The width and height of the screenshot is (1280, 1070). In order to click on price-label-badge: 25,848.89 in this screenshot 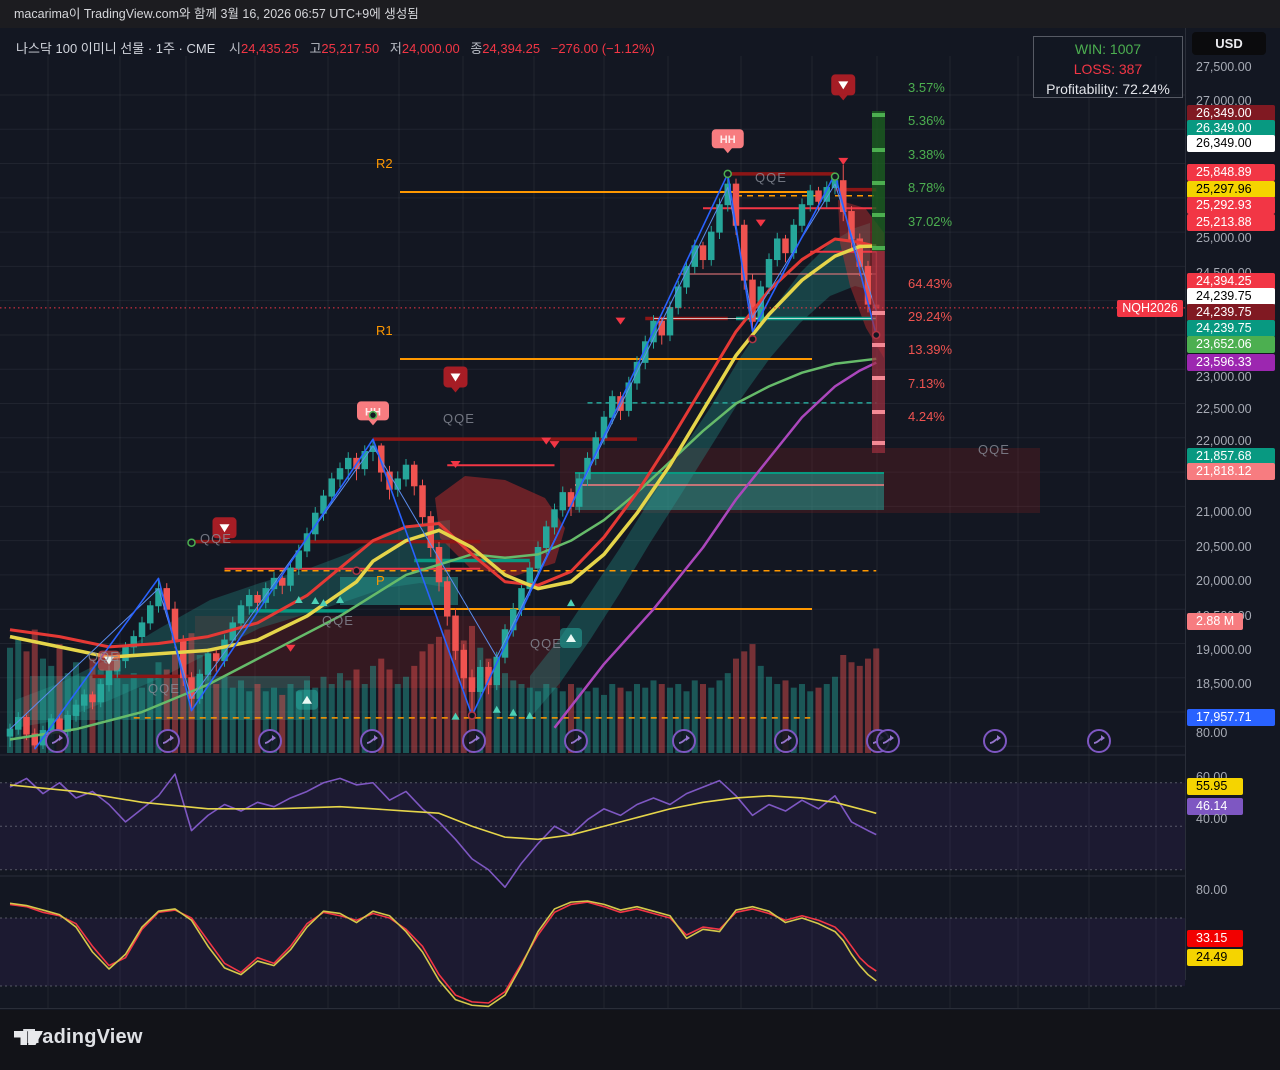, I will do `click(1231, 172)`.